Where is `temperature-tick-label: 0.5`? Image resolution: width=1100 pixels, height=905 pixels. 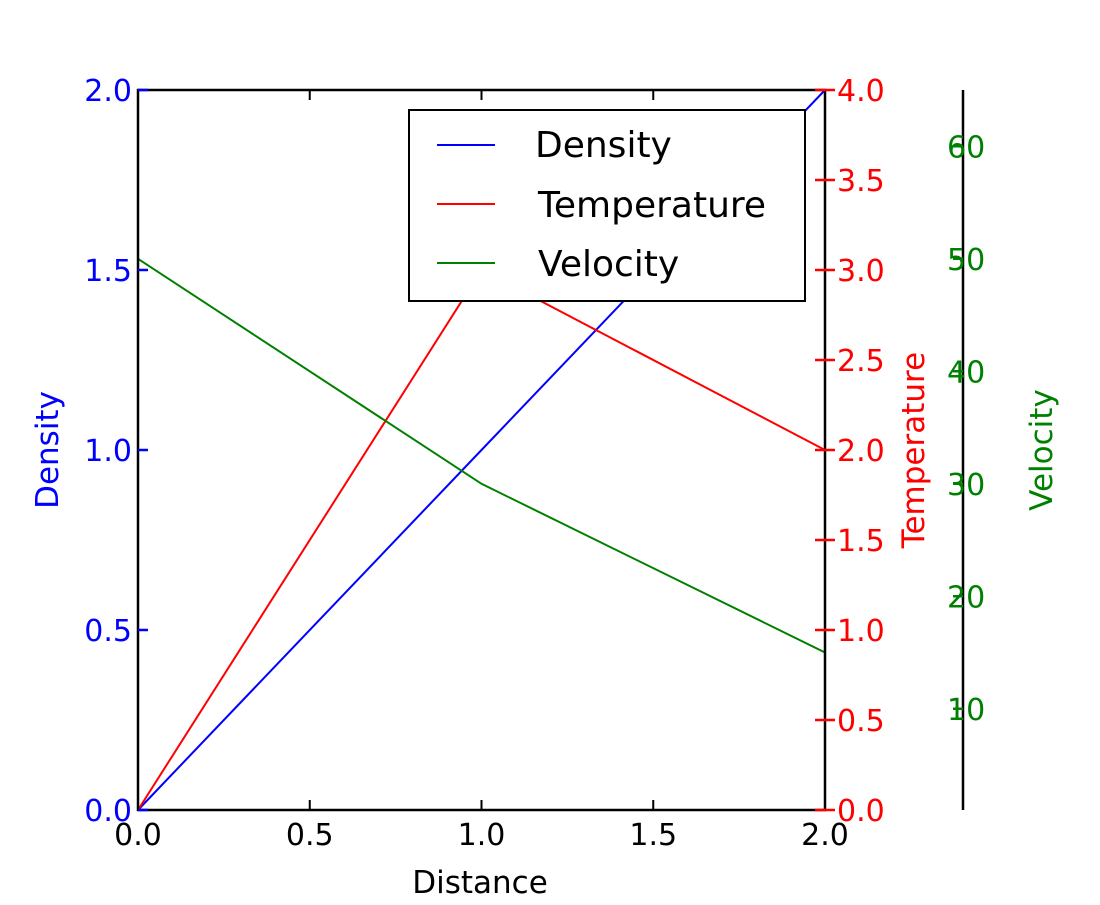
temperature-tick-label: 0.5 is located at coordinates (861, 721).